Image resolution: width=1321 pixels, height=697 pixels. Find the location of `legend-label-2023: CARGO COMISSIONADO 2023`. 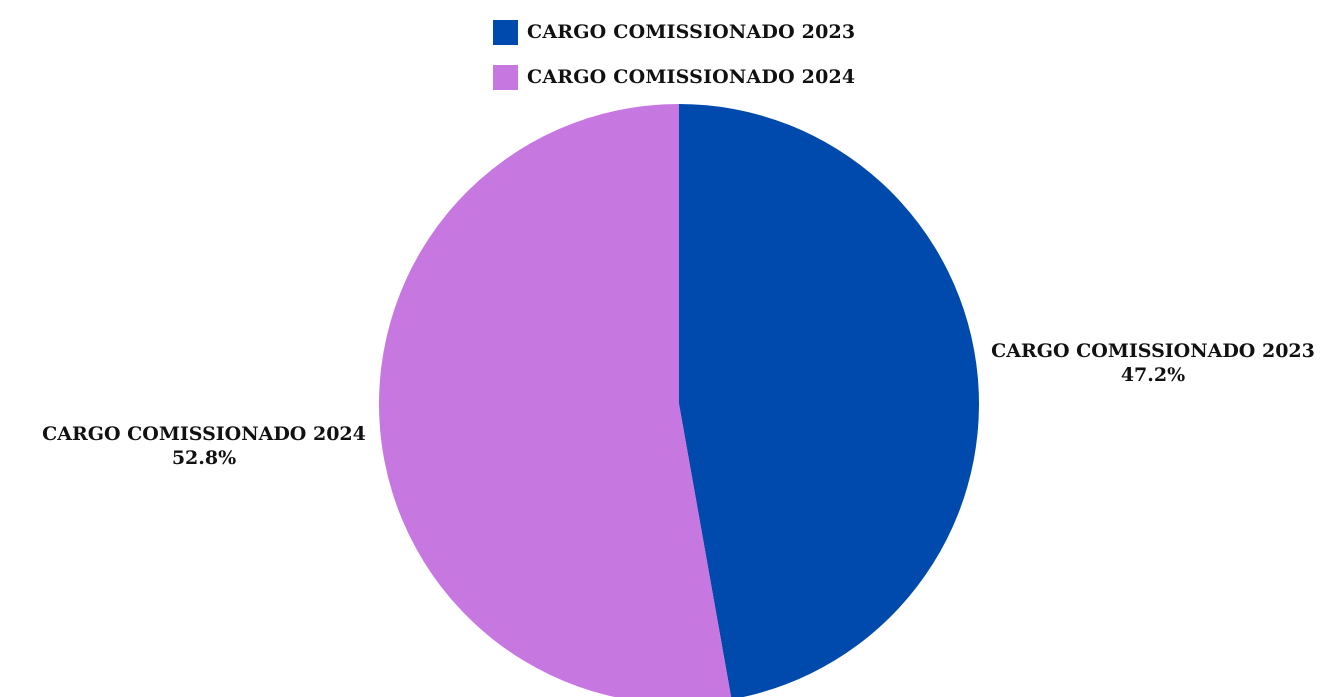

legend-label-2023: CARGO COMISSIONADO 2023 is located at coordinates (691, 32).